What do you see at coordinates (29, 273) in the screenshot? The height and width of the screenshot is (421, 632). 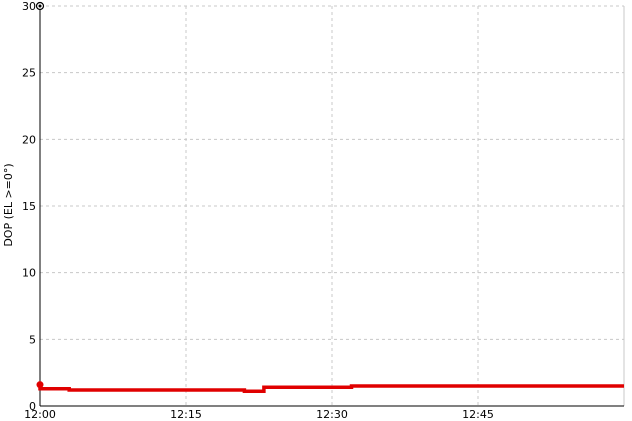 I see `y-tick-label: 10` at bounding box center [29, 273].